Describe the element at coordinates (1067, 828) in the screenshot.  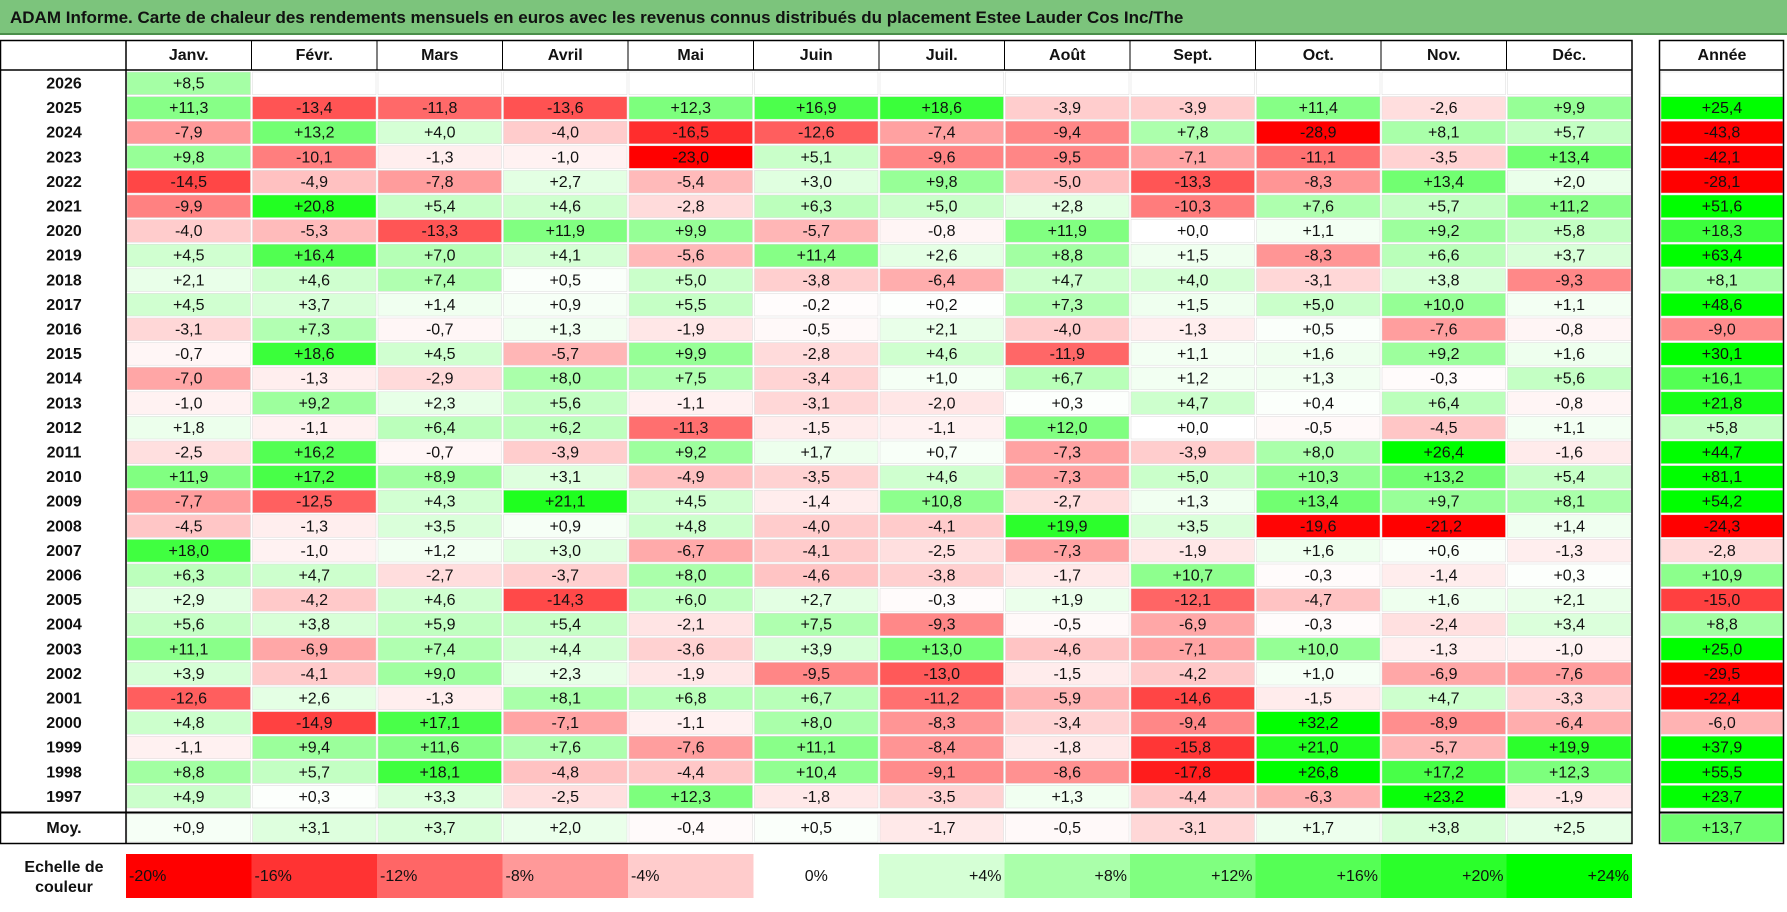
I see `average-value: -0,5` at that location.